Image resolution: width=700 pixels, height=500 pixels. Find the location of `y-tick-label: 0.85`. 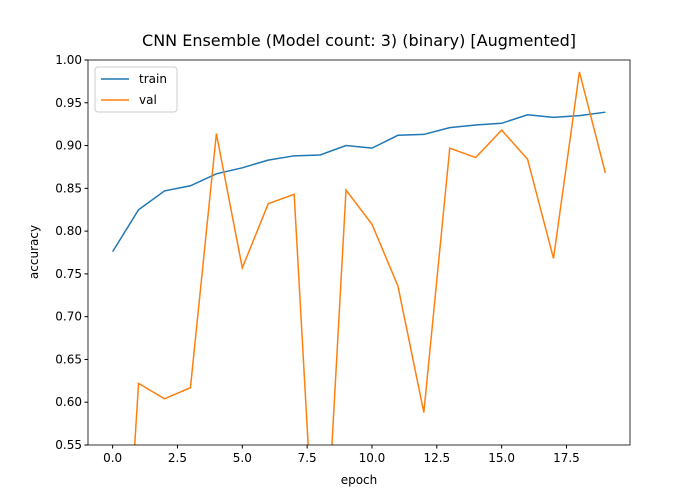

y-tick-label: 0.85 is located at coordinates (68, 188).